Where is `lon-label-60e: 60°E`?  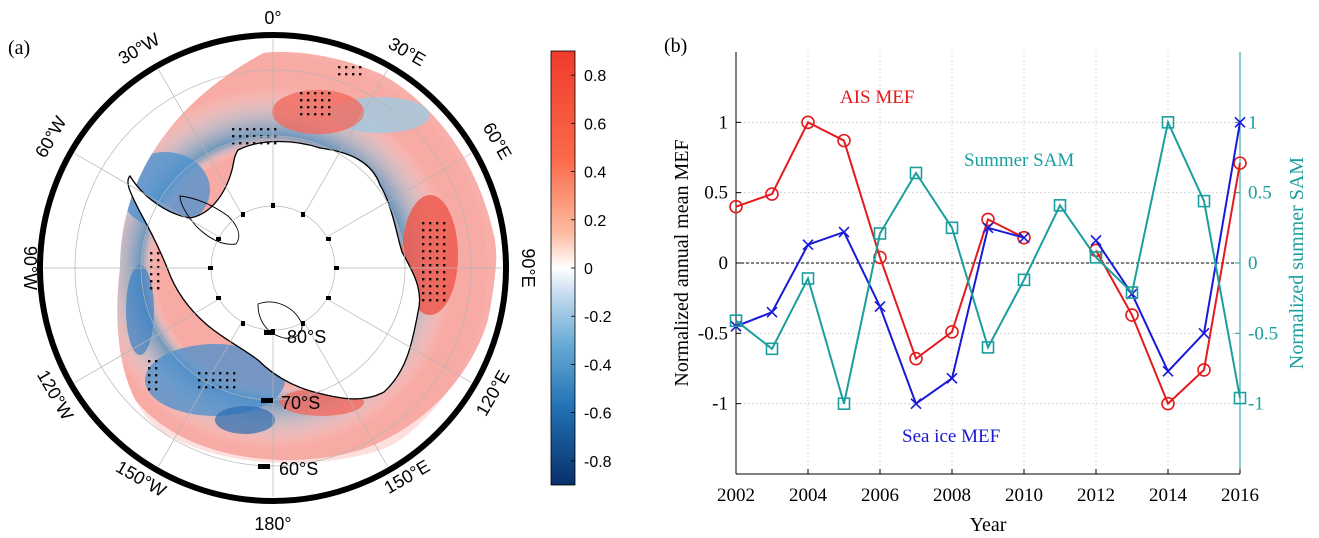
lon-label-60e: 60°E is located at coordinates (497, 141).